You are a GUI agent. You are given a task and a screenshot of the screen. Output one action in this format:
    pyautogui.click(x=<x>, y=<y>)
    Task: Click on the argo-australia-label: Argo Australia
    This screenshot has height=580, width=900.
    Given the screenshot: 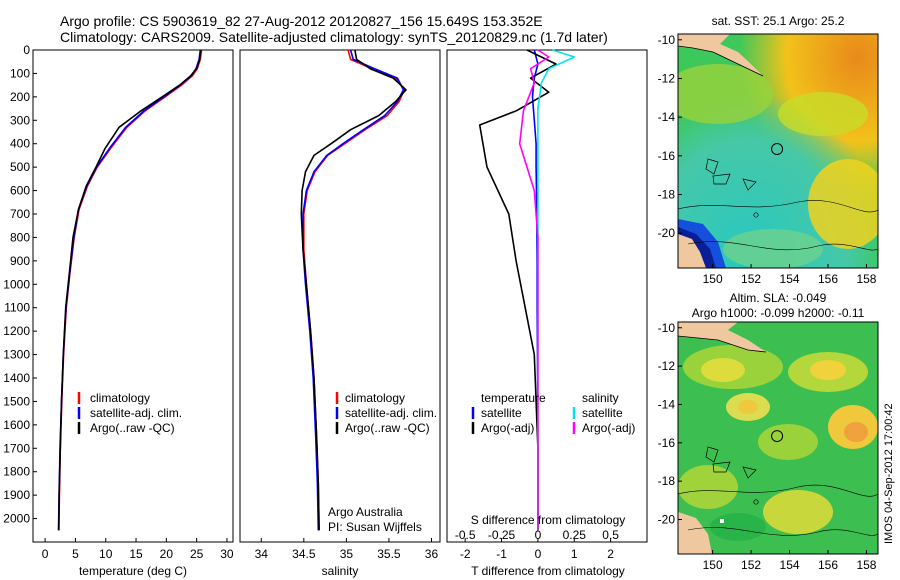 What is the action you would take?
    pyautogui.click(x=365, y=512)
    